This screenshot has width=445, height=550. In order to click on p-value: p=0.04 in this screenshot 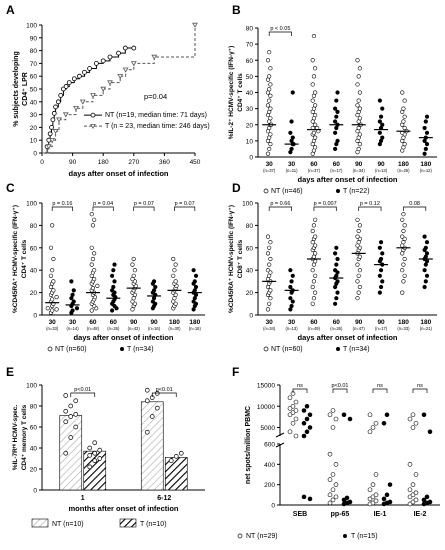, I will do `click(155, 96)`.